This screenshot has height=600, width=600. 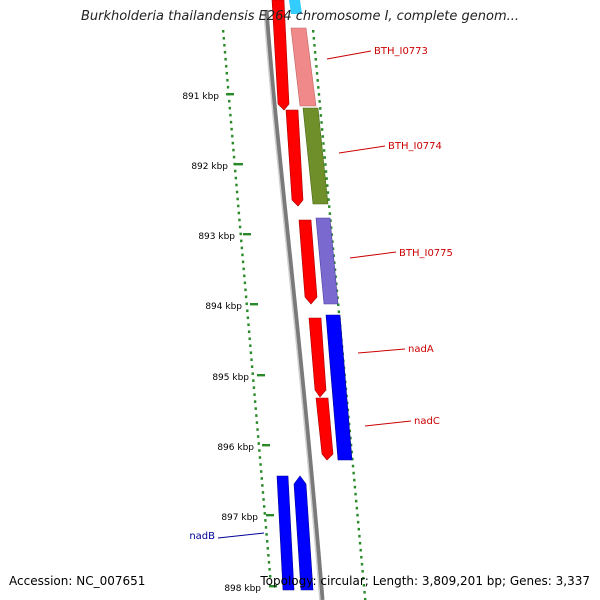 What do you see at coordinates (285, 533) in the screenshot?
I see `gene-nadB-body` at bounding box center [285, 533].